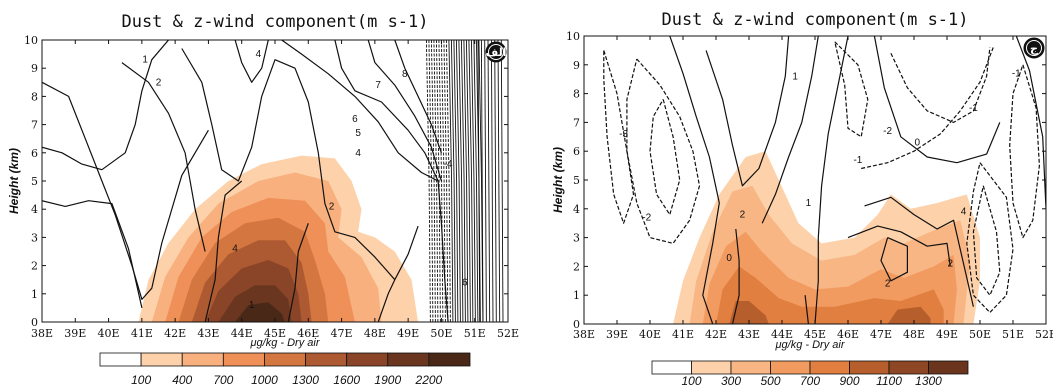 The image size is (1053, 388). I want to click on contour-label: -3, so click(623, 134).